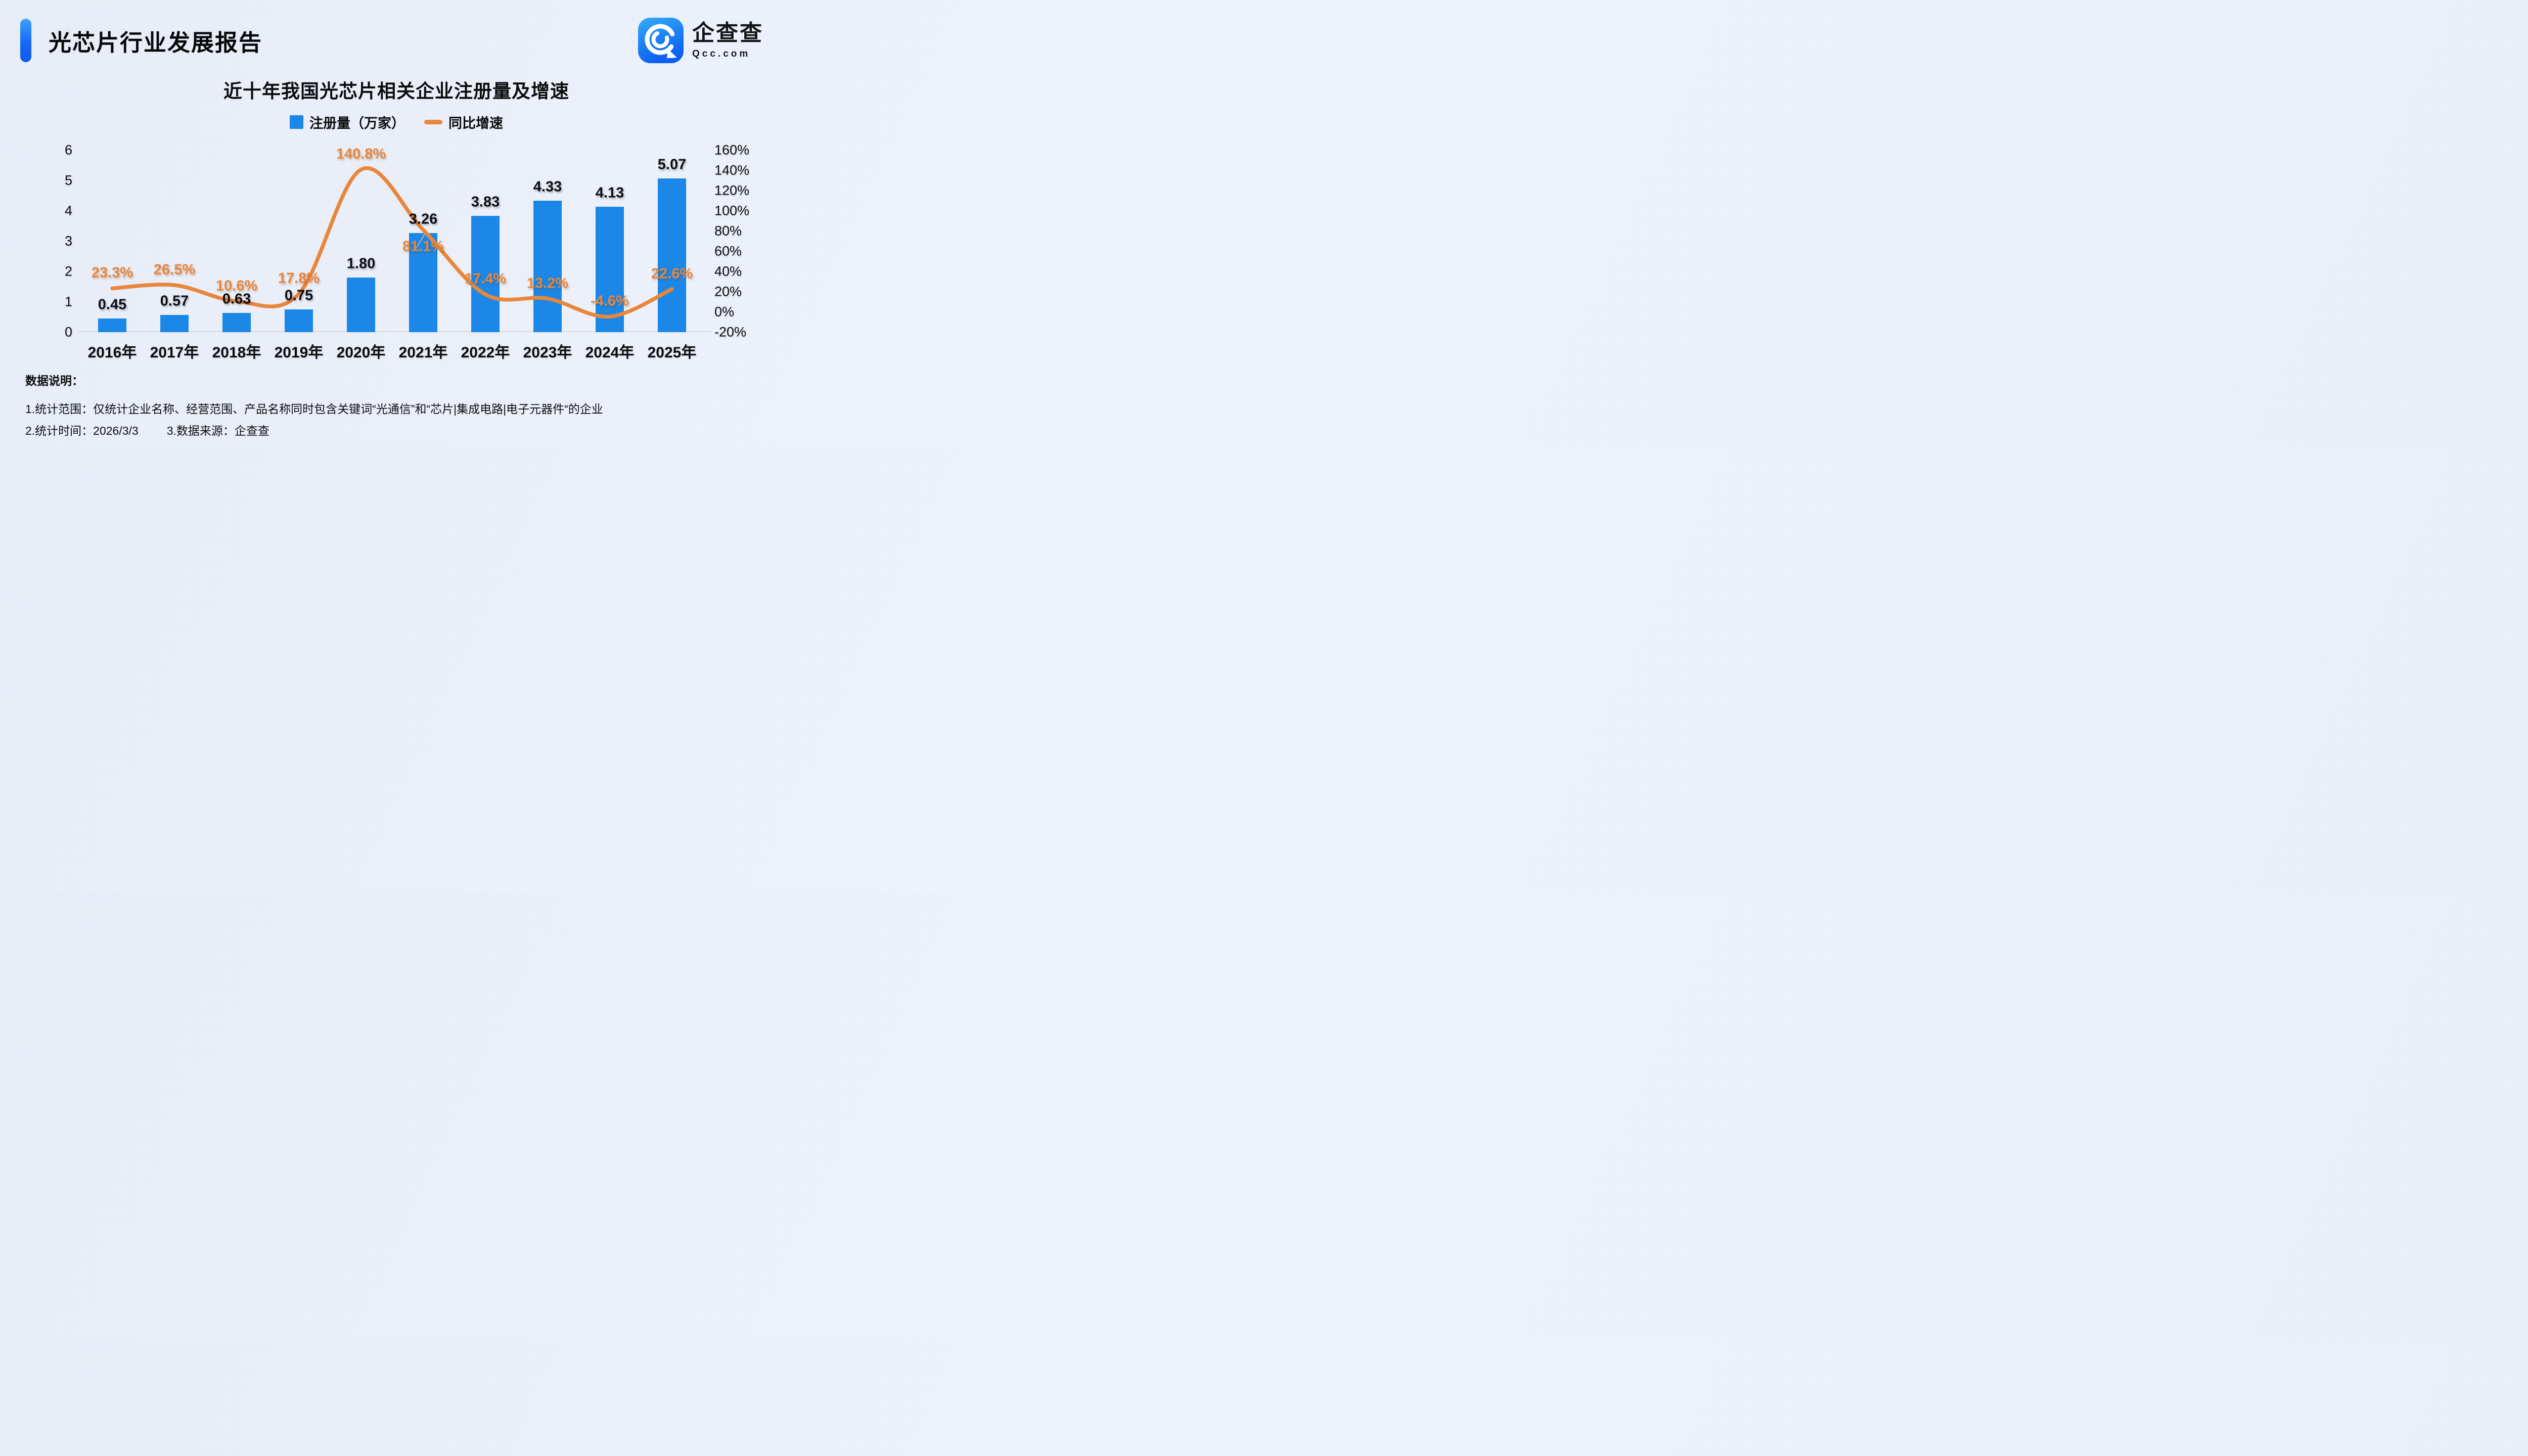 This screenshot has width=2528, height=1456. What do you see at coordinates (26, 40) in the screenshot?
I see `title-accent-bar` at bounding box center [26, 40].